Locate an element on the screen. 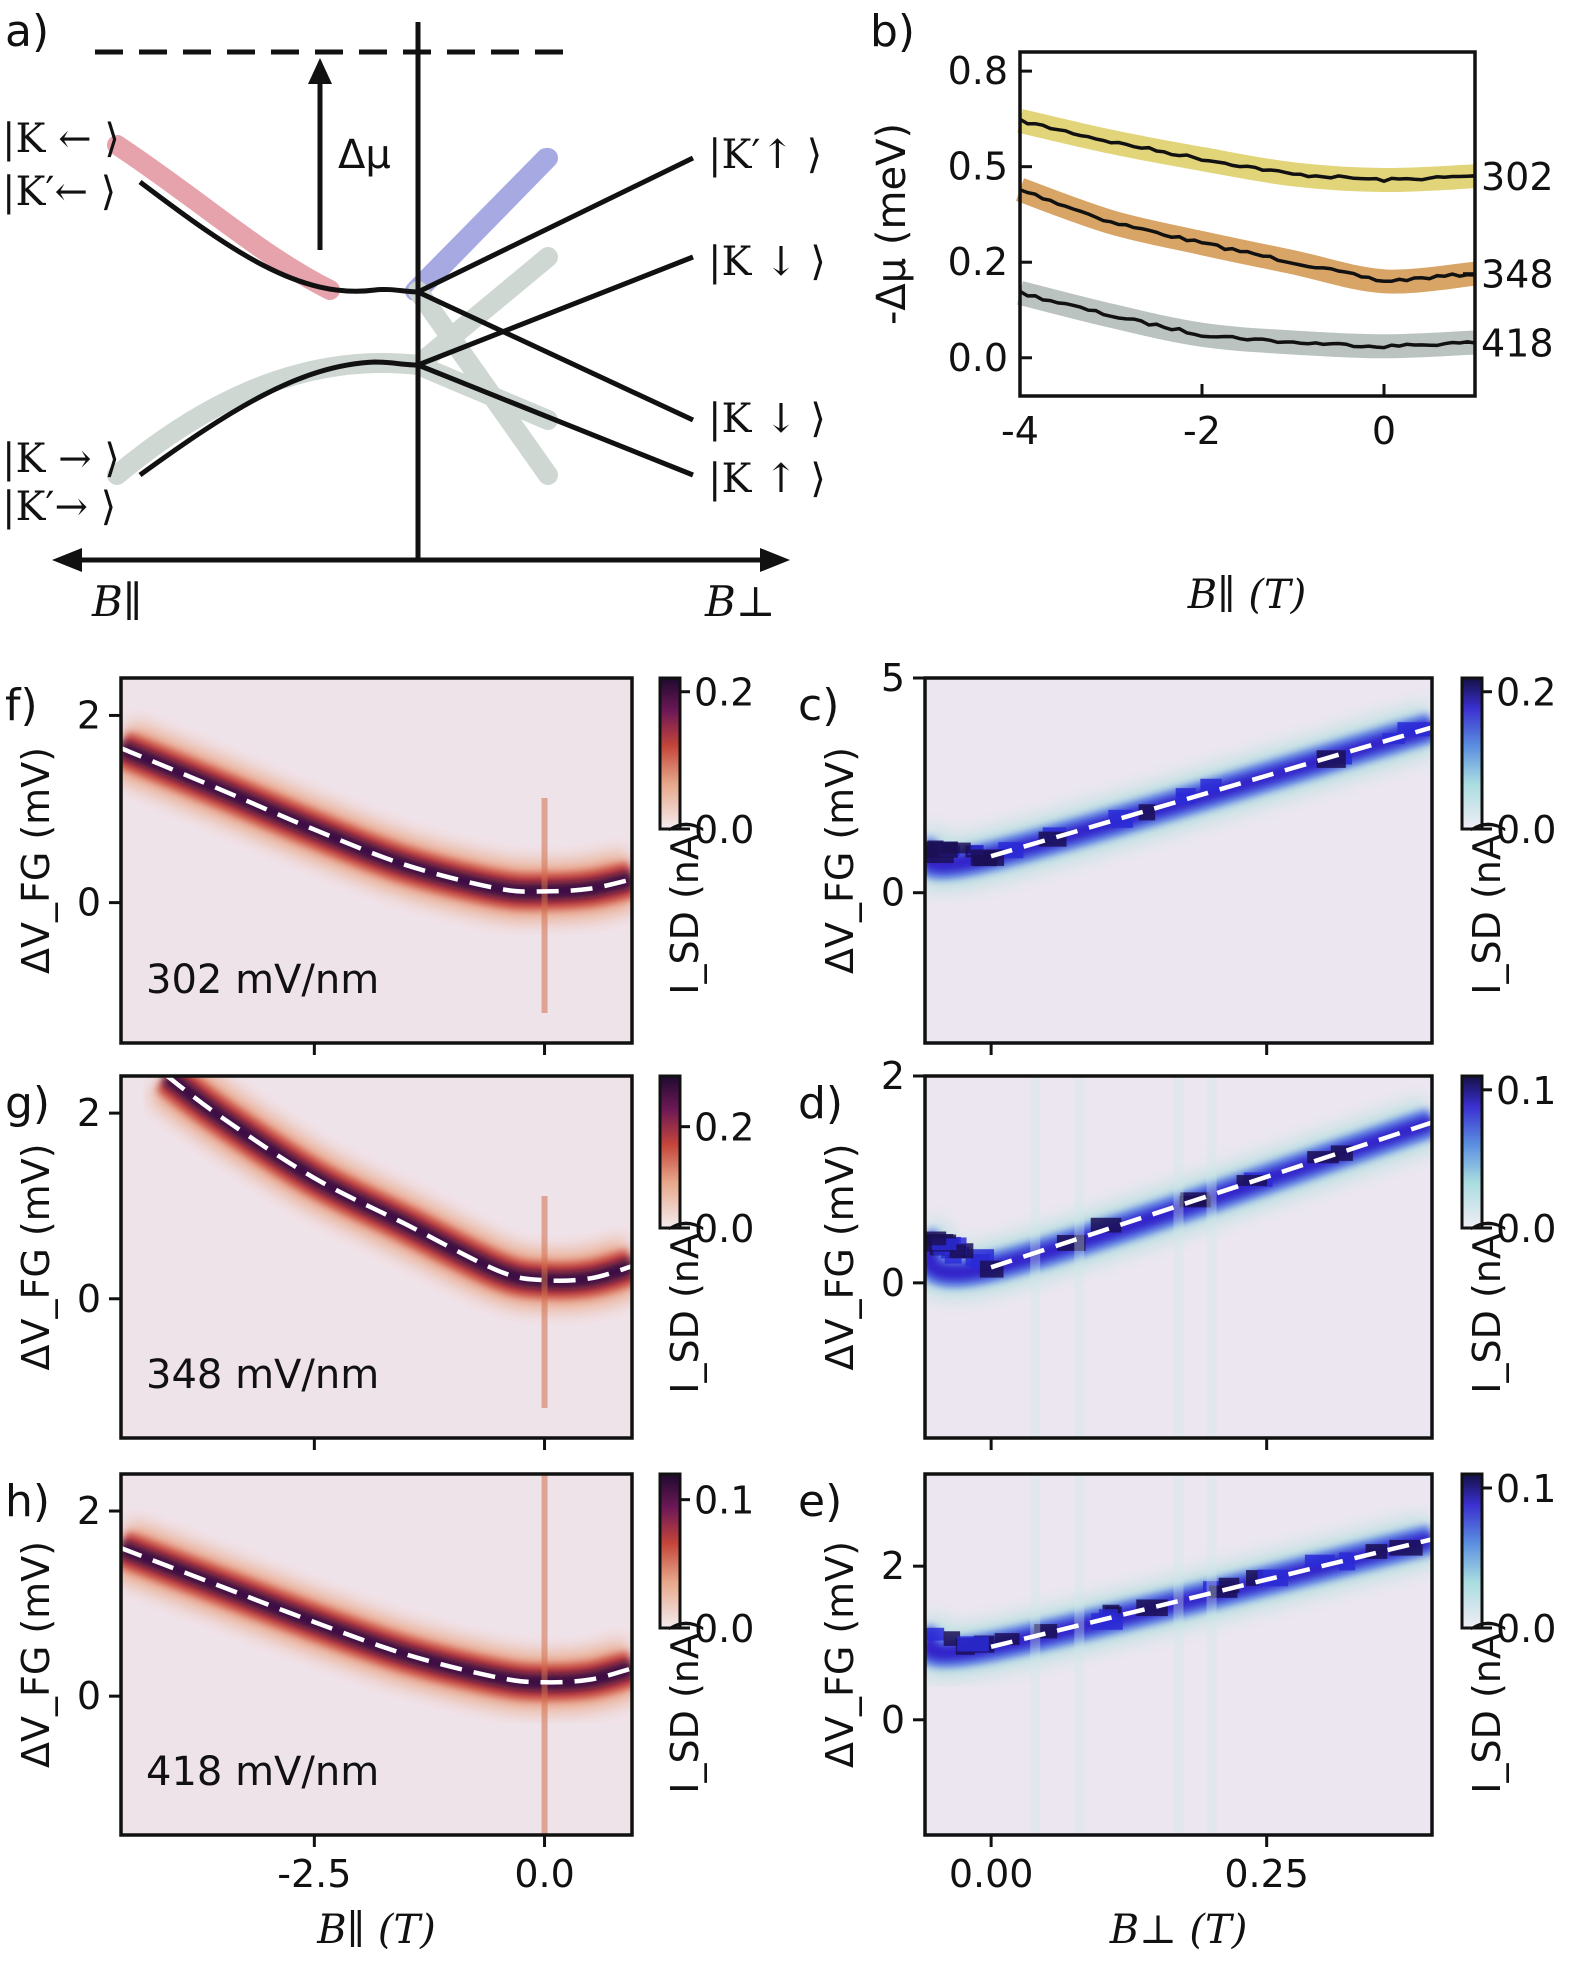 The width and height of the screenshot is (1575, 1976). heatmap-area-g is located at coordinates (376, 1257).